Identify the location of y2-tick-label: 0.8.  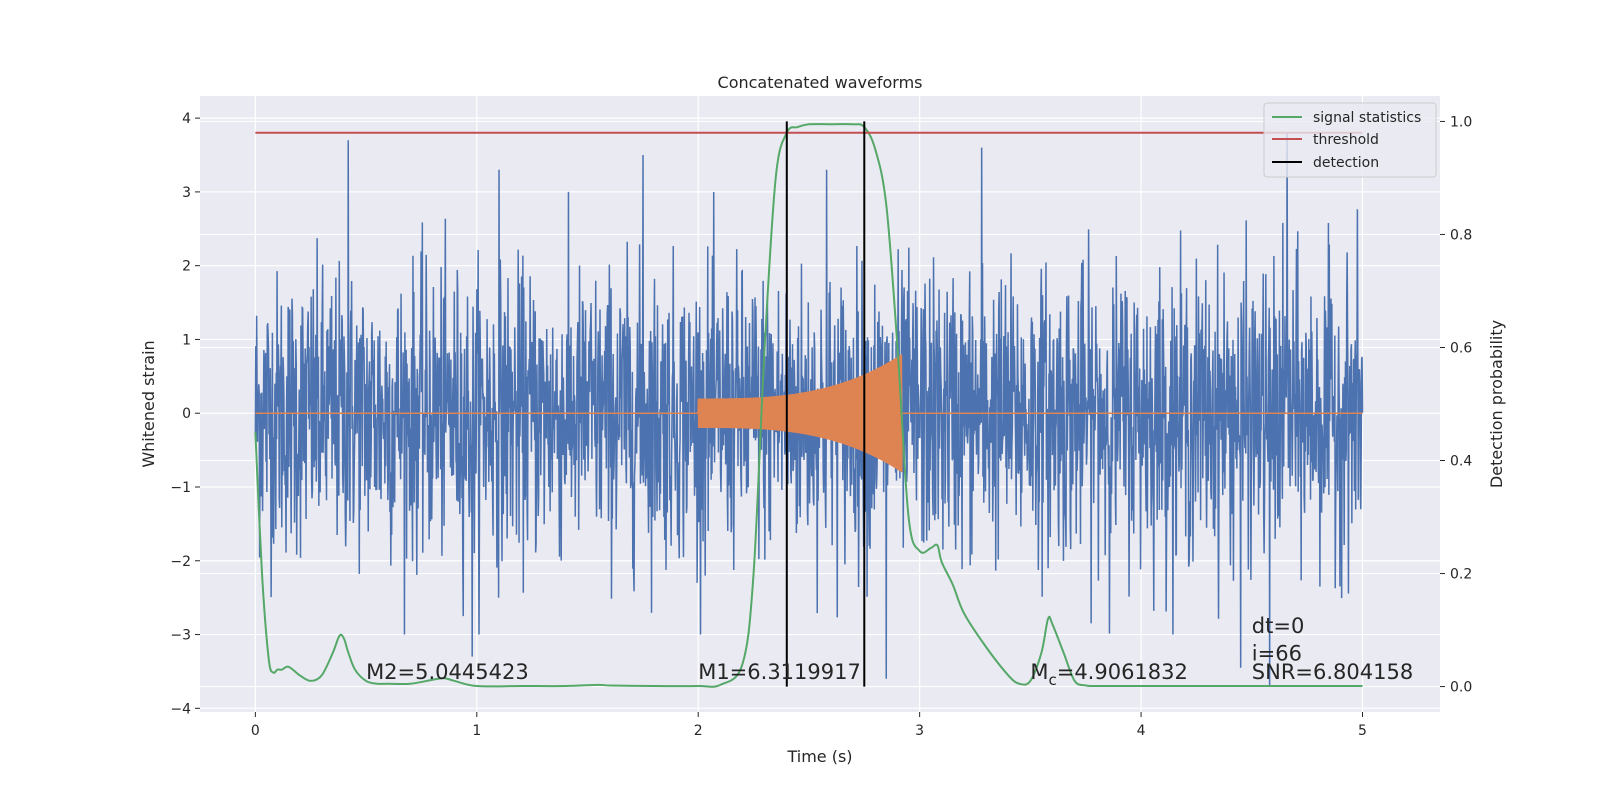
(1461, 235).